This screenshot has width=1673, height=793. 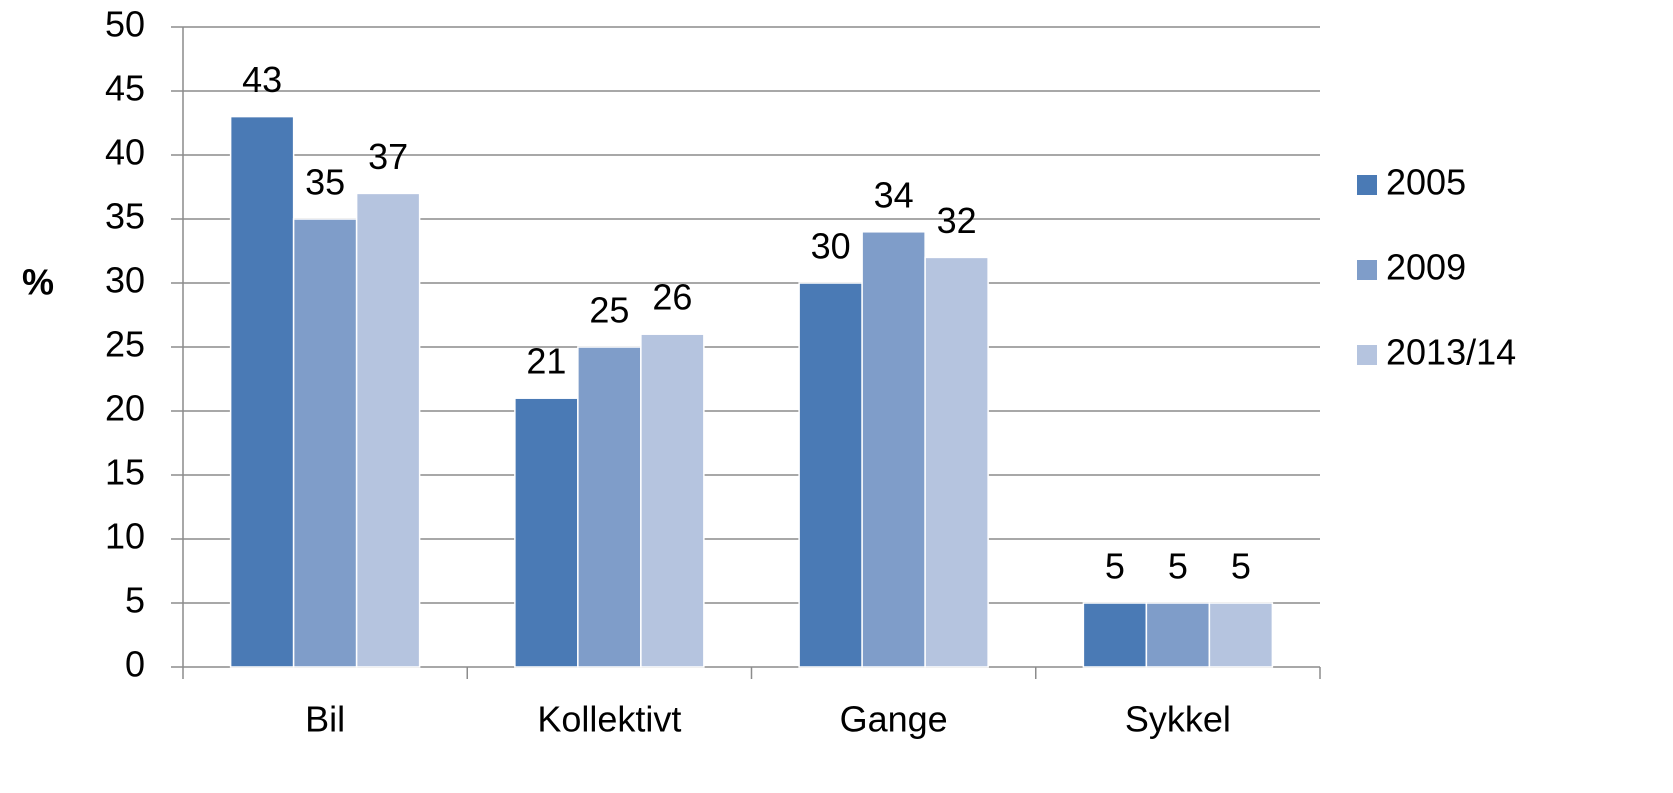 What do you see at coordinates (672, 297) in the screenshot?
I see `data-label: 26` at bounding box center [672, 297].